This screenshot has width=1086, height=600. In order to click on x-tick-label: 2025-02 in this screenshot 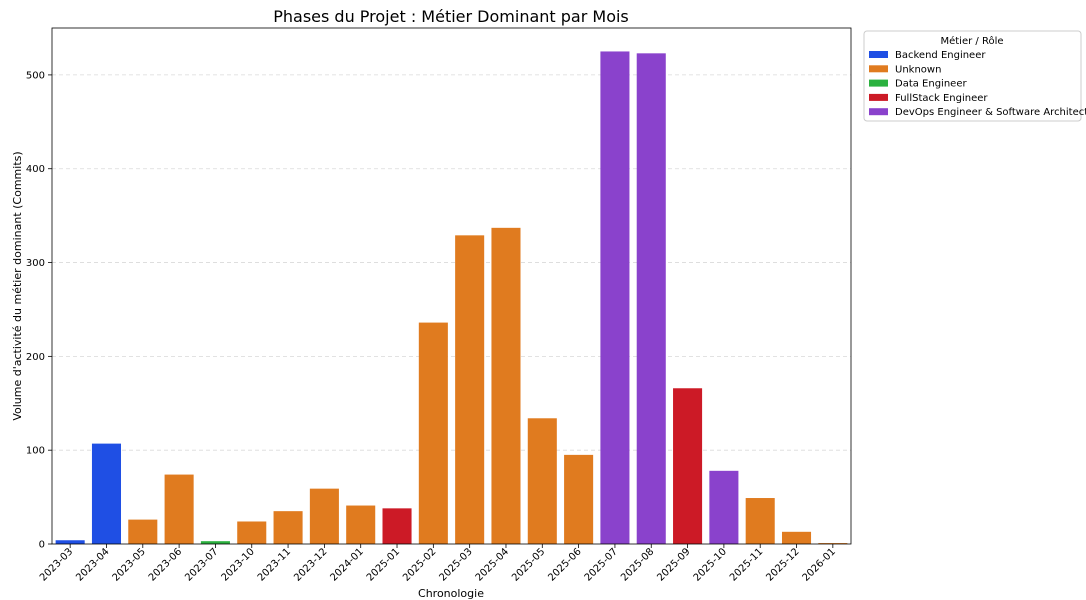, I will do `click(419, 564)`.